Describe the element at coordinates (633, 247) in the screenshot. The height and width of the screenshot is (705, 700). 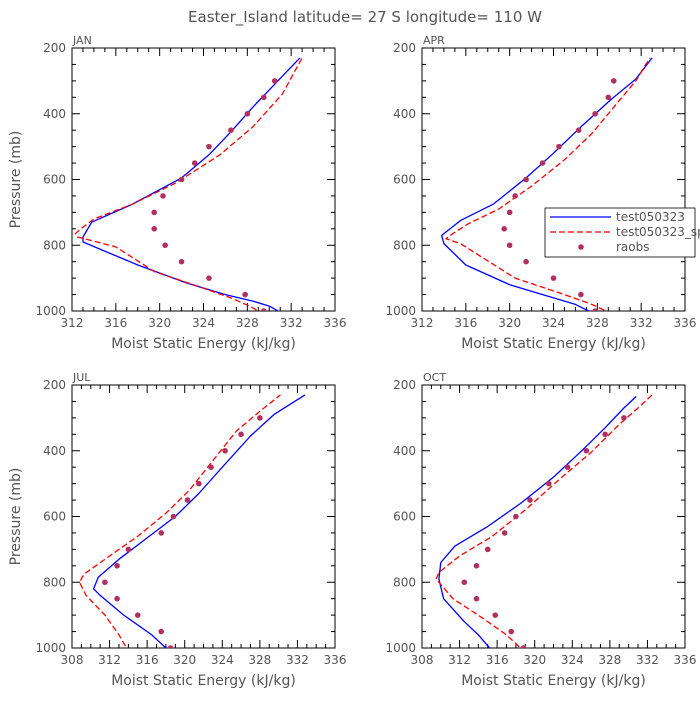
I see `legend-label: raobs` at that location.